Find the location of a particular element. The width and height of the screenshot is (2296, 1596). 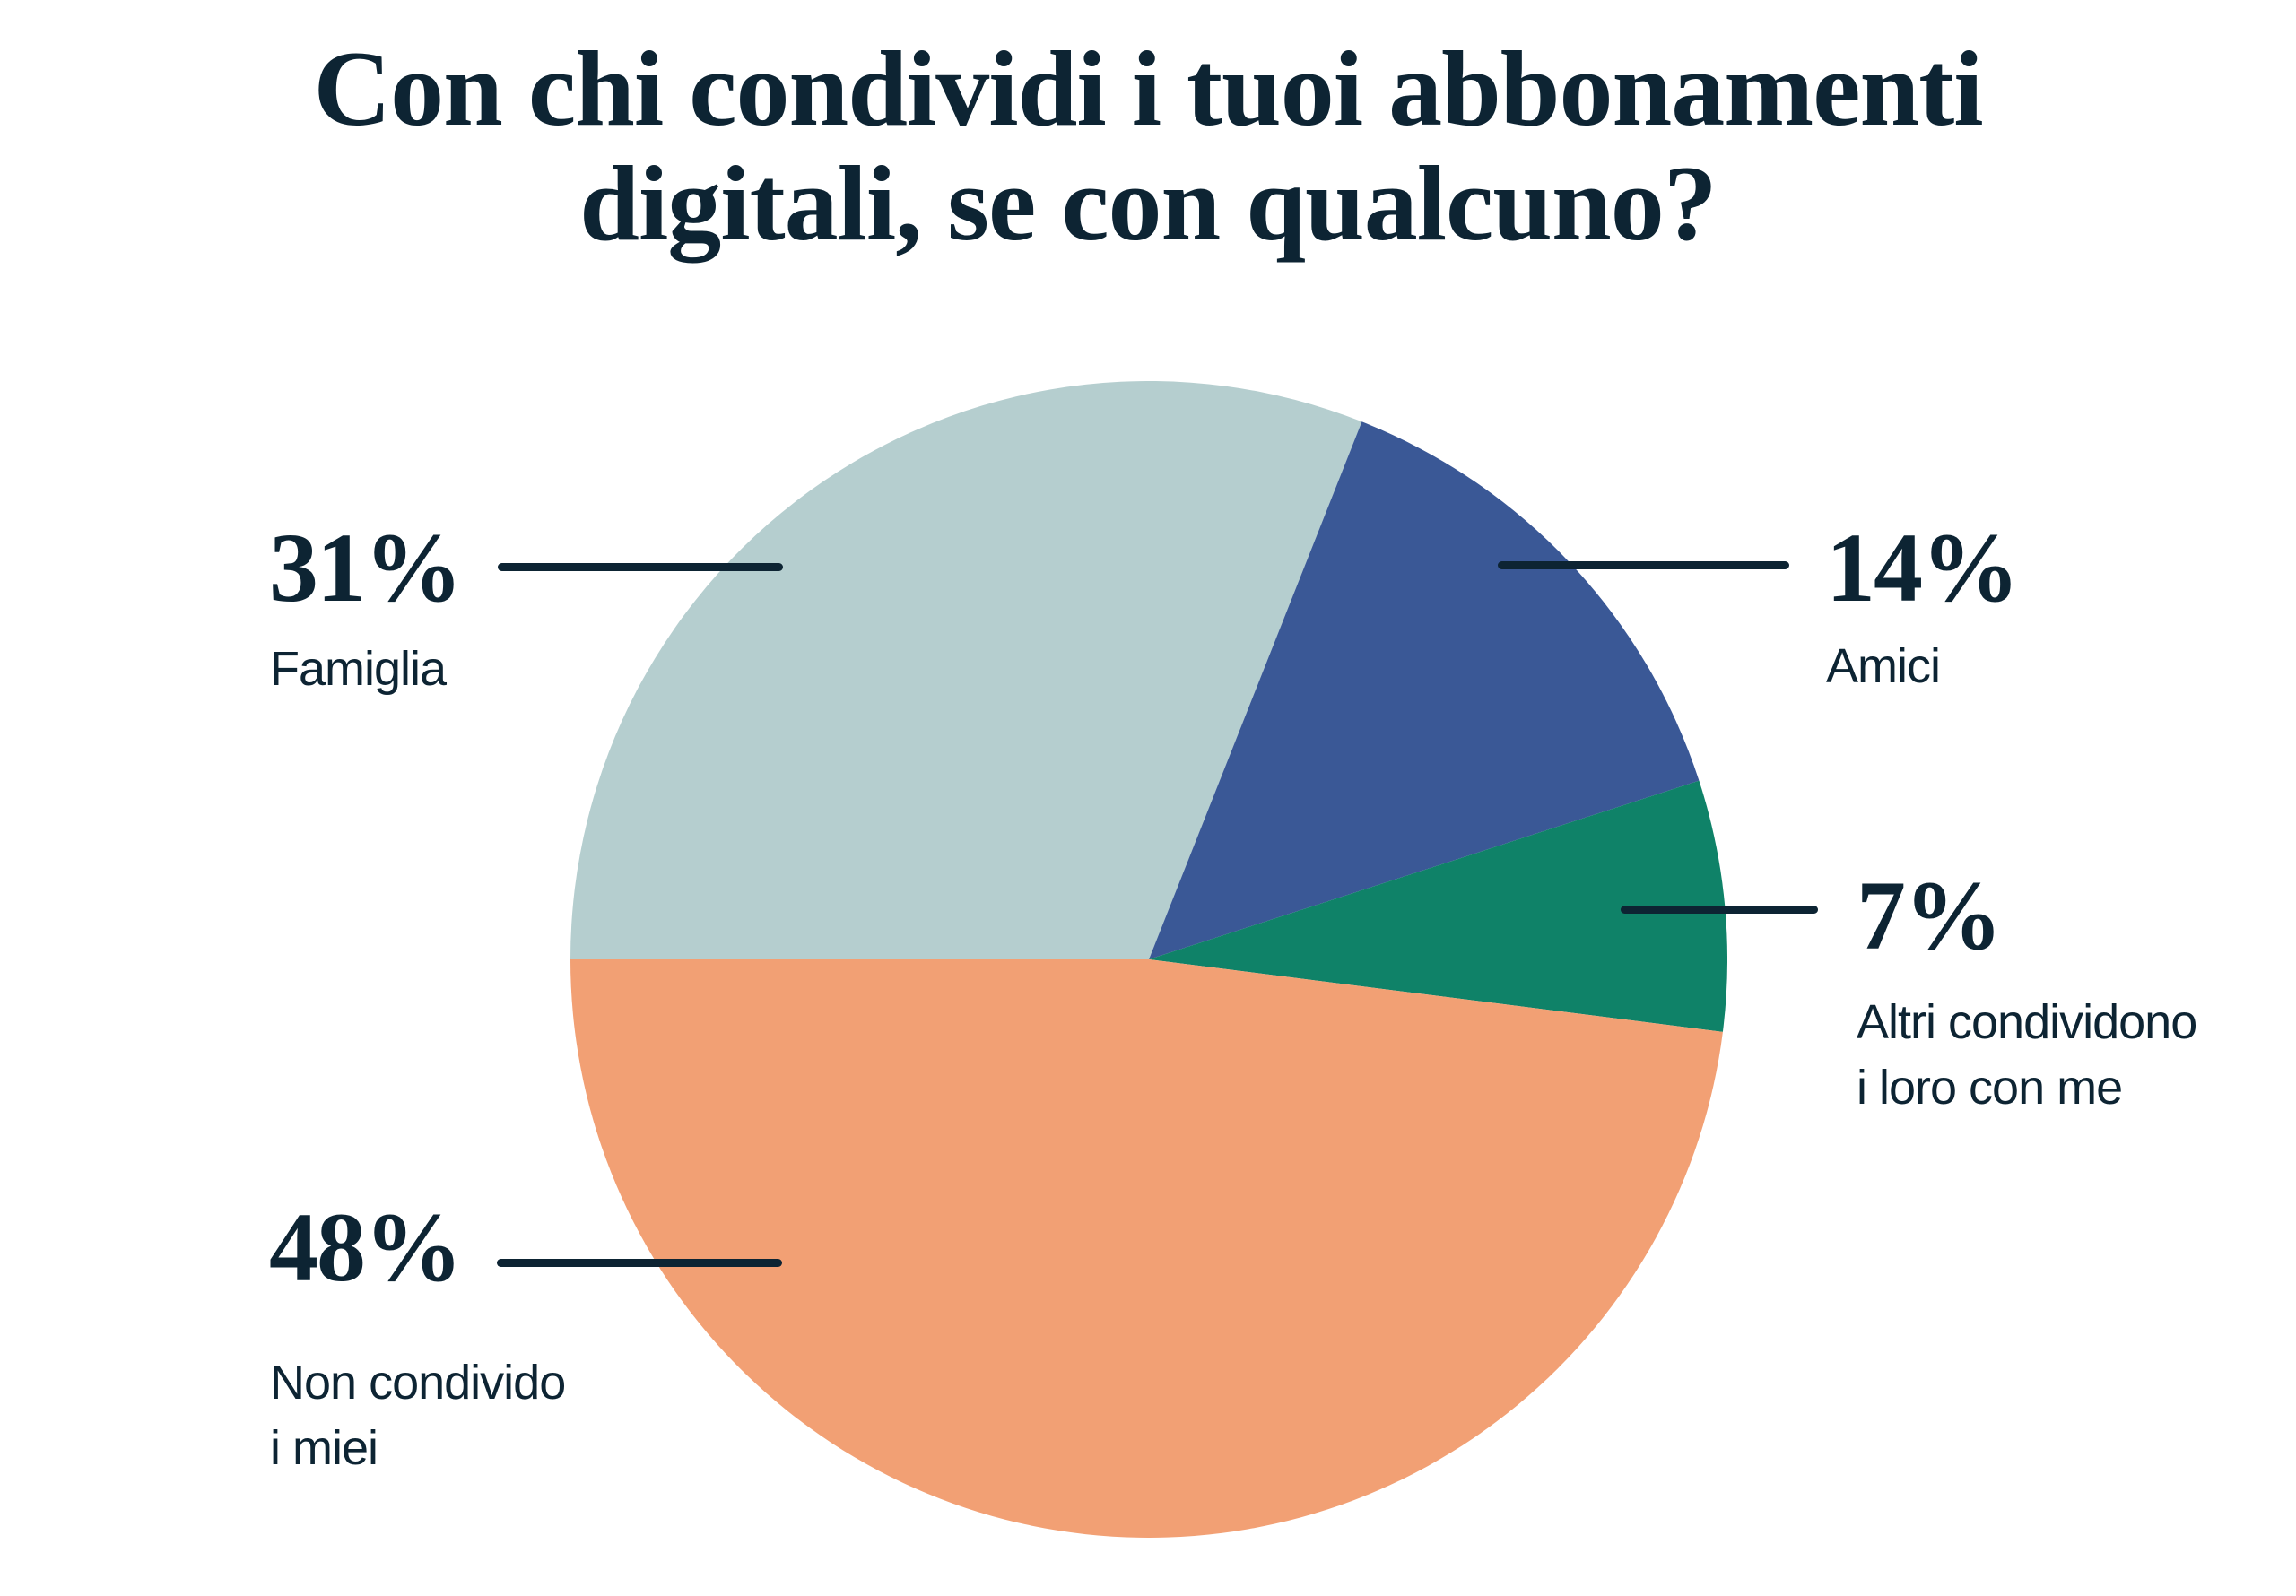

slice-label-amici-line1: Amici is located at coordinates (1883, 666).